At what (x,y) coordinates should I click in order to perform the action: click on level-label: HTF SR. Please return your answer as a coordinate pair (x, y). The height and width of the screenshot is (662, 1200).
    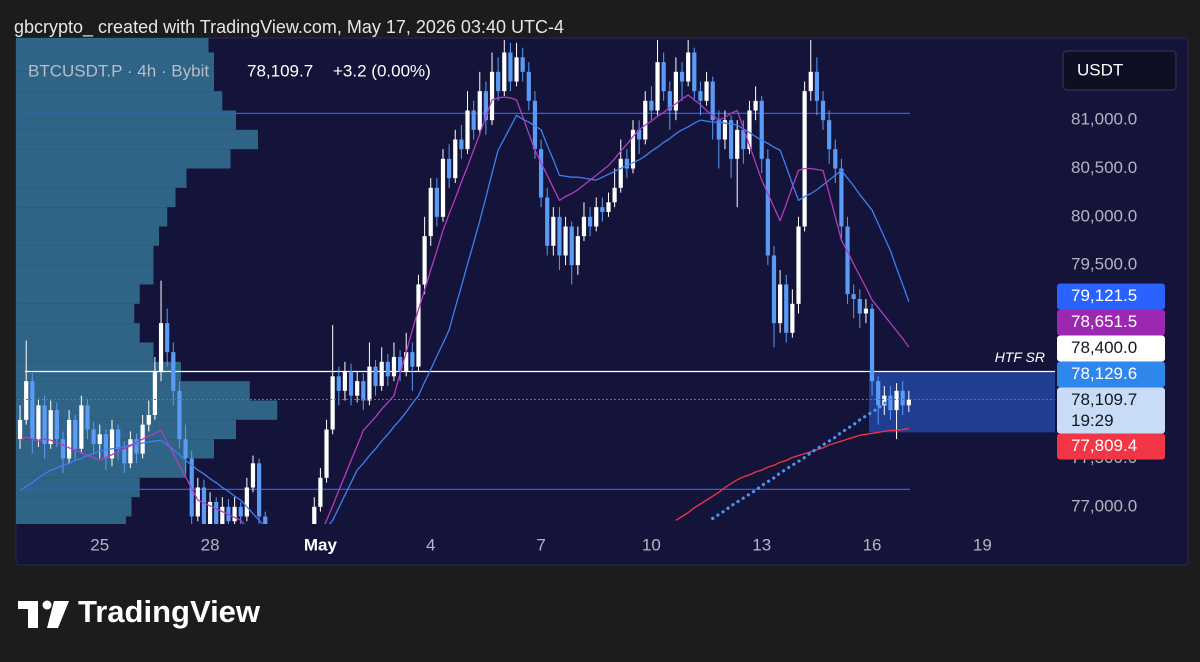
    Looking at the image, I should click on (1020, 357).